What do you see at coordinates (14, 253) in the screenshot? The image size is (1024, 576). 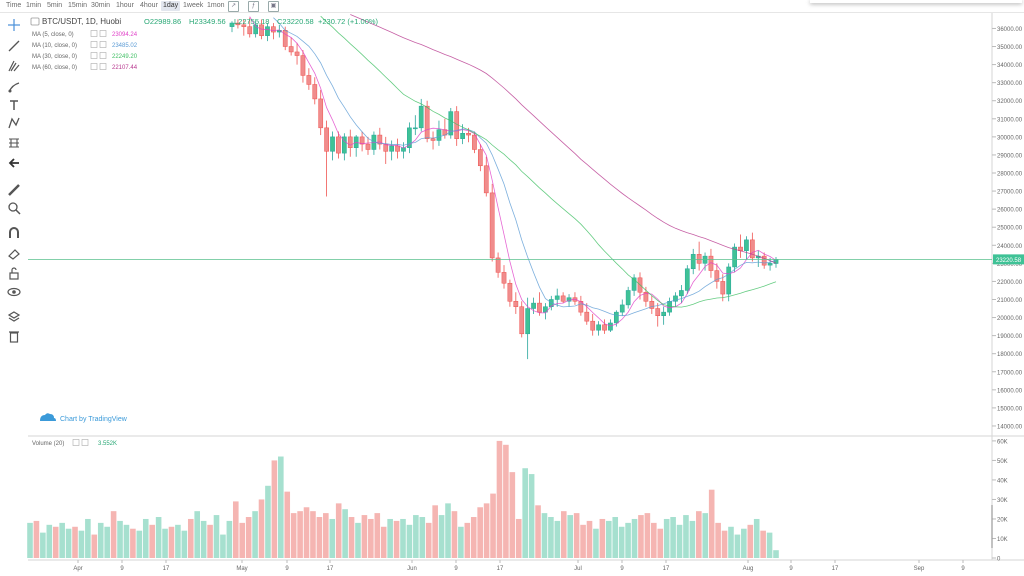 I see `lock-drawing-icon` at bounding box center [14, 253].